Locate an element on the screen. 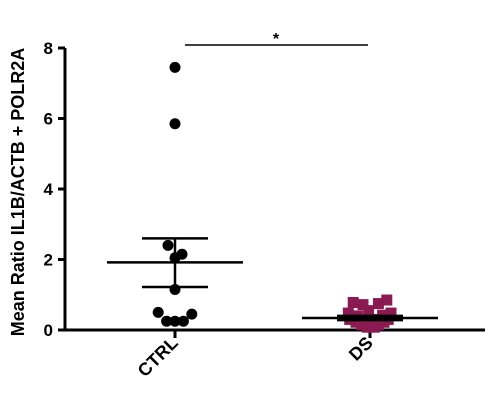 The image size is (496, 401). y-tick-label: 2 is located at coordinates (48, 260).